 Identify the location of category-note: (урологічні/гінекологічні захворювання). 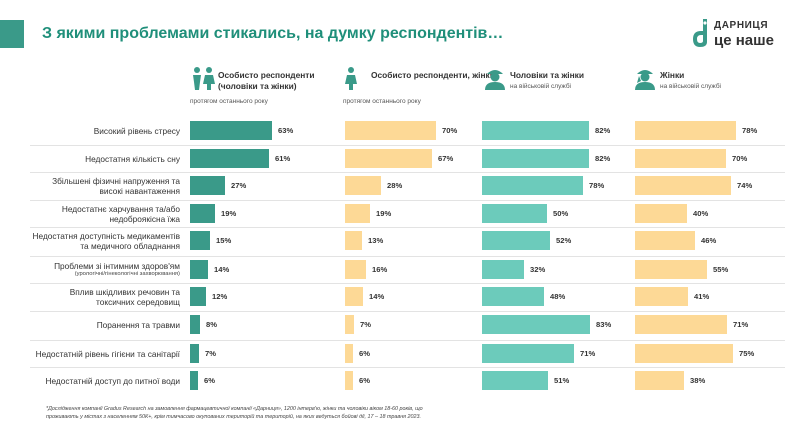
(127, 274).